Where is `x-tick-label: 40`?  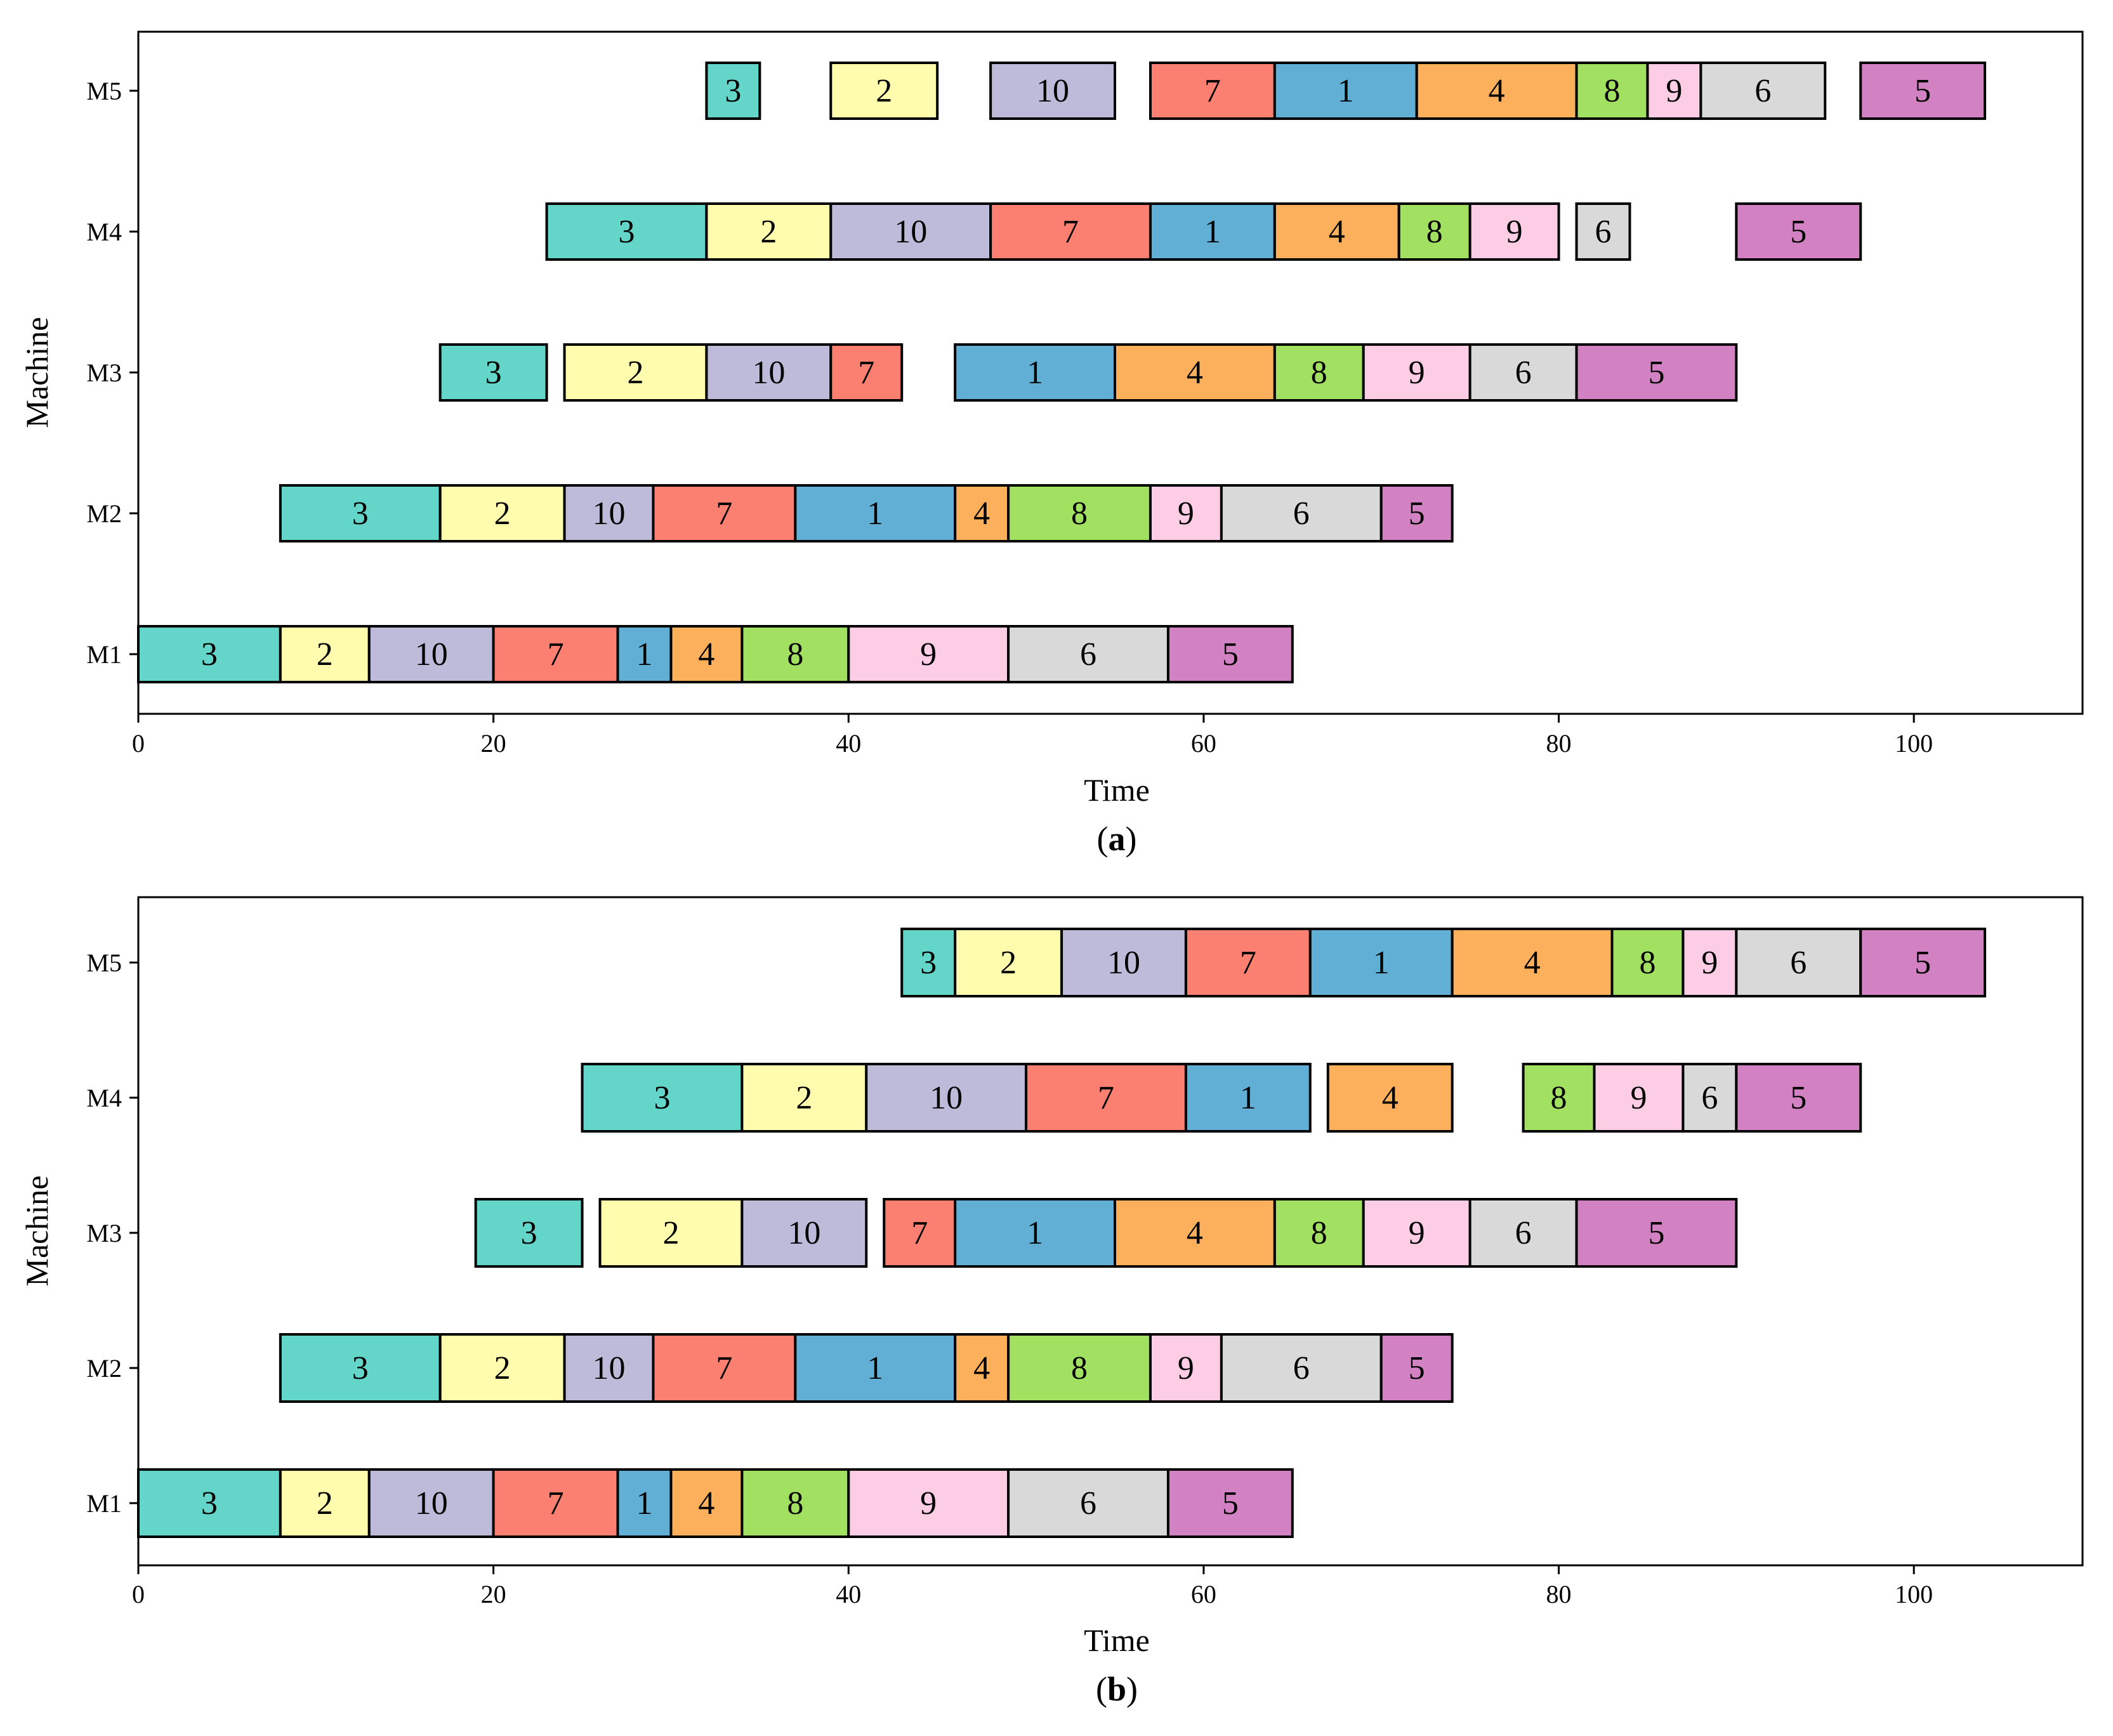
x-tick-label: 40 is located at coordinates (848, 744).